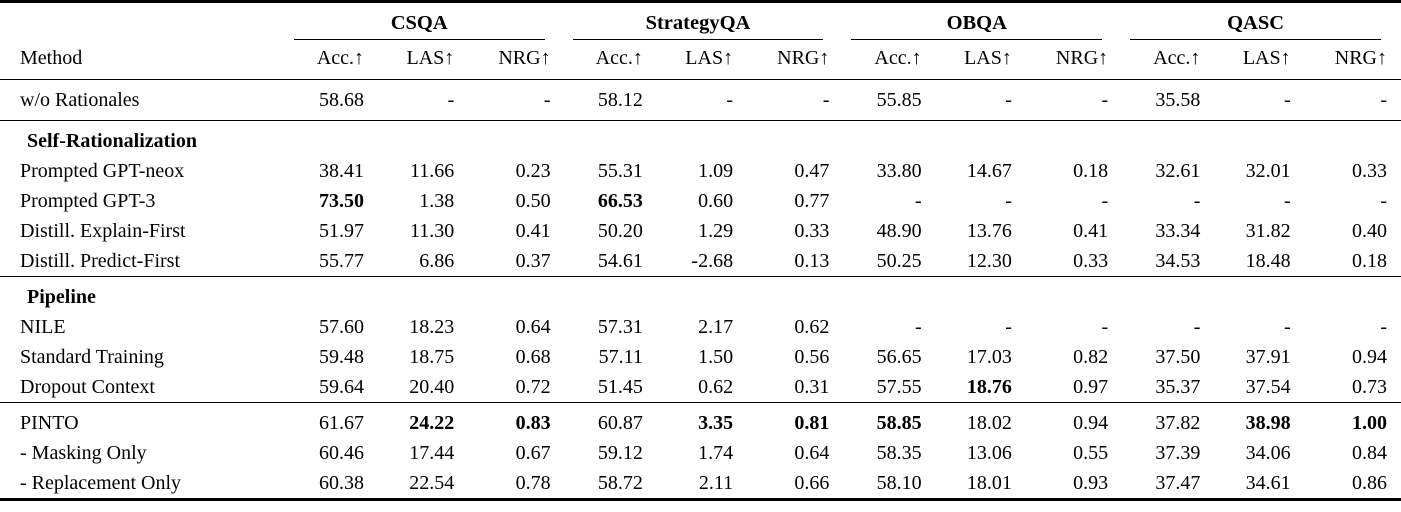  I want to click on group-header-strategyqa: StrategyQA, so click(704, 21).